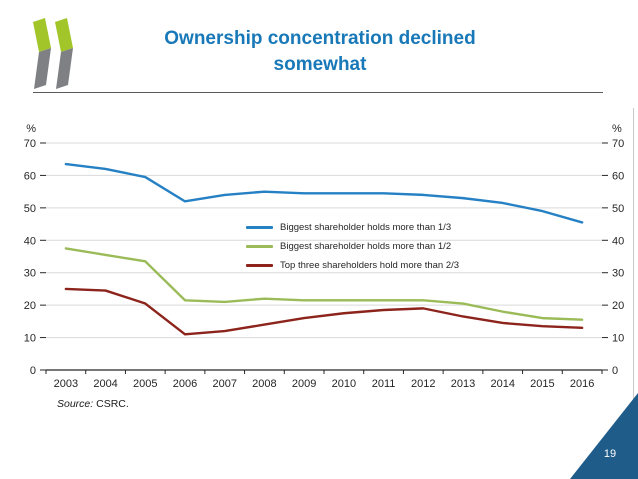  I want to click on legend-item-more-than-1-3: Biggest shareholder holds more than 1/3, so click(352, 227).